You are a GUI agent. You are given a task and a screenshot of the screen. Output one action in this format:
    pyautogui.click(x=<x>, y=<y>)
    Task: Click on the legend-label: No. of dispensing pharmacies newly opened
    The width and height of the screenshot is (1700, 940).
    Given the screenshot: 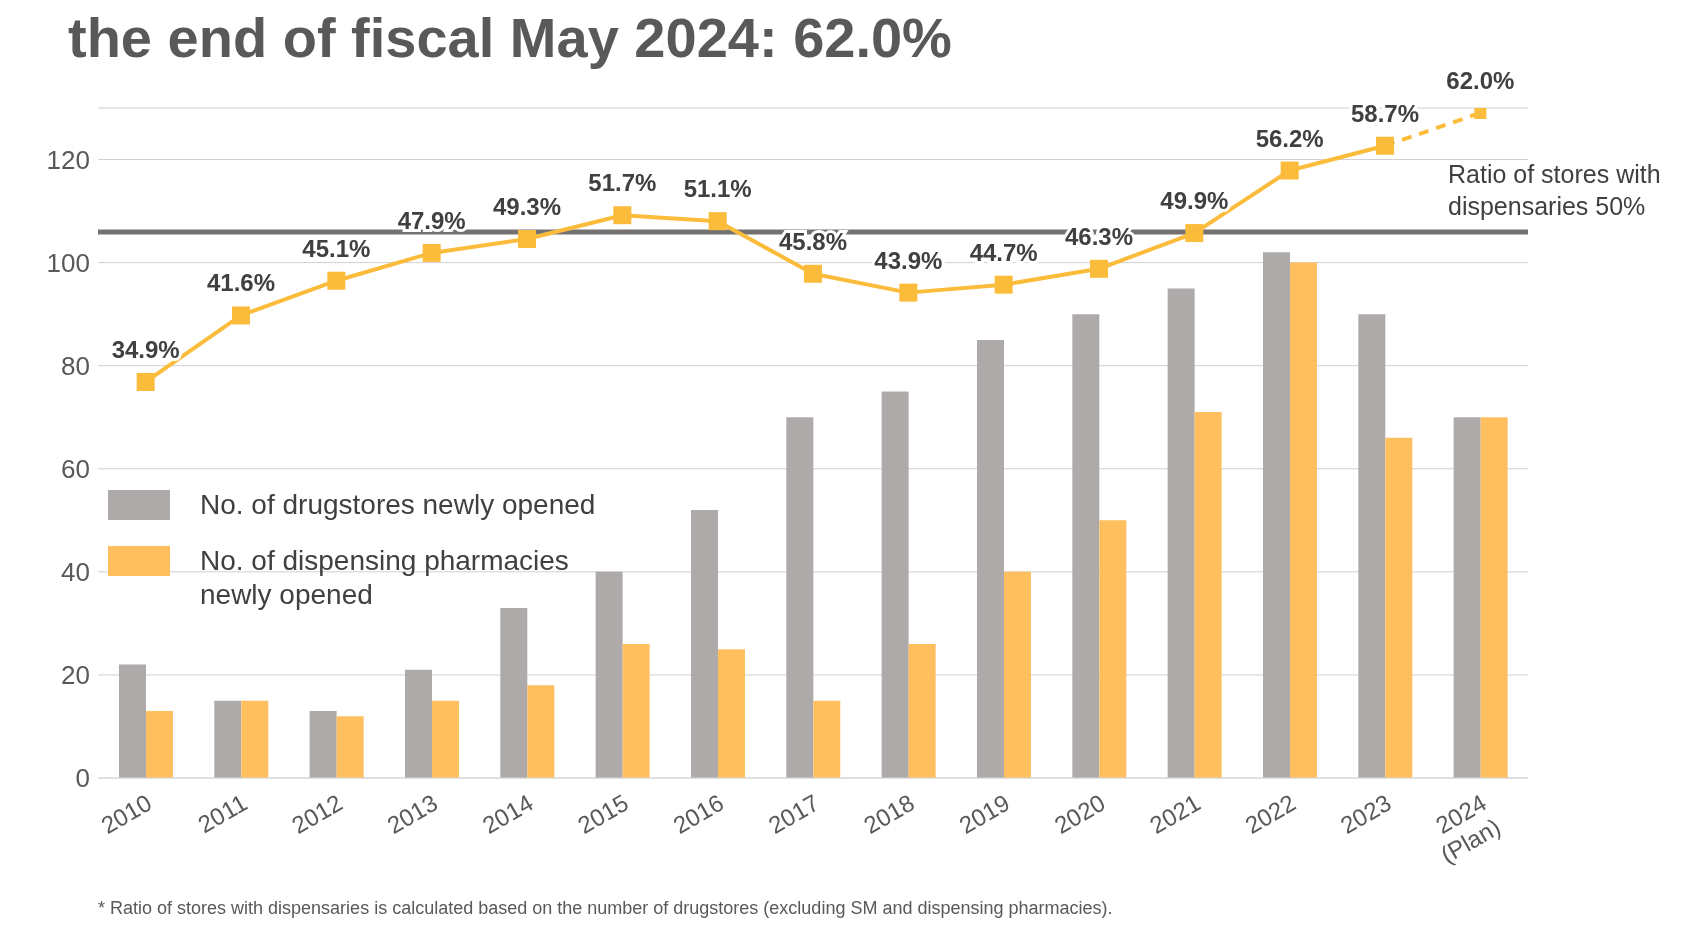 What is the action you would take?
    pyautogui.click(x=385, y=578)
    